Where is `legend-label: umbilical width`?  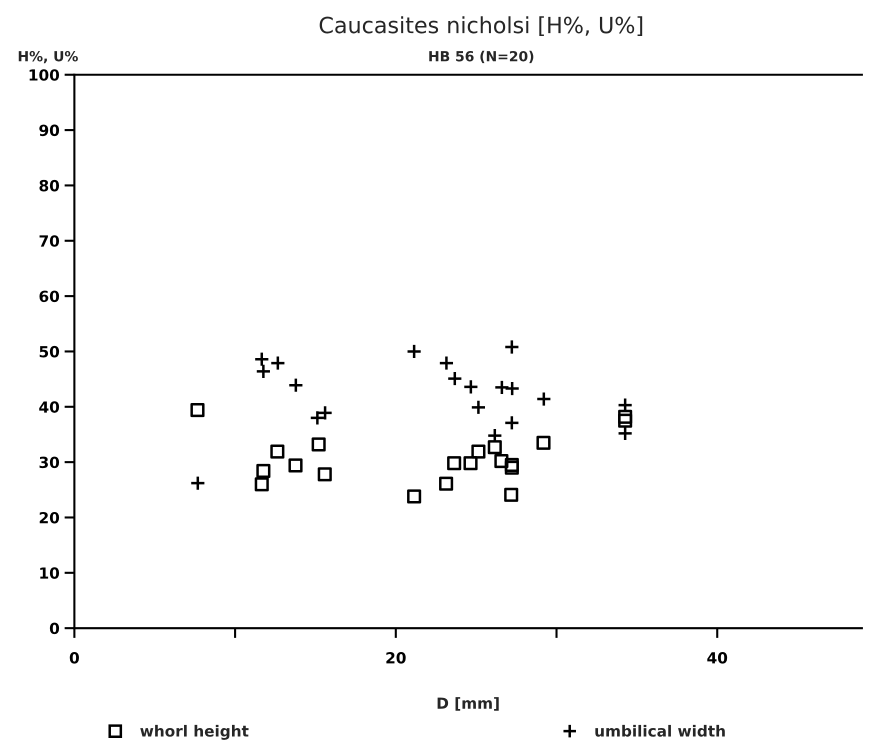
legend-label: umbilical width is located at coordinates (660, 730).